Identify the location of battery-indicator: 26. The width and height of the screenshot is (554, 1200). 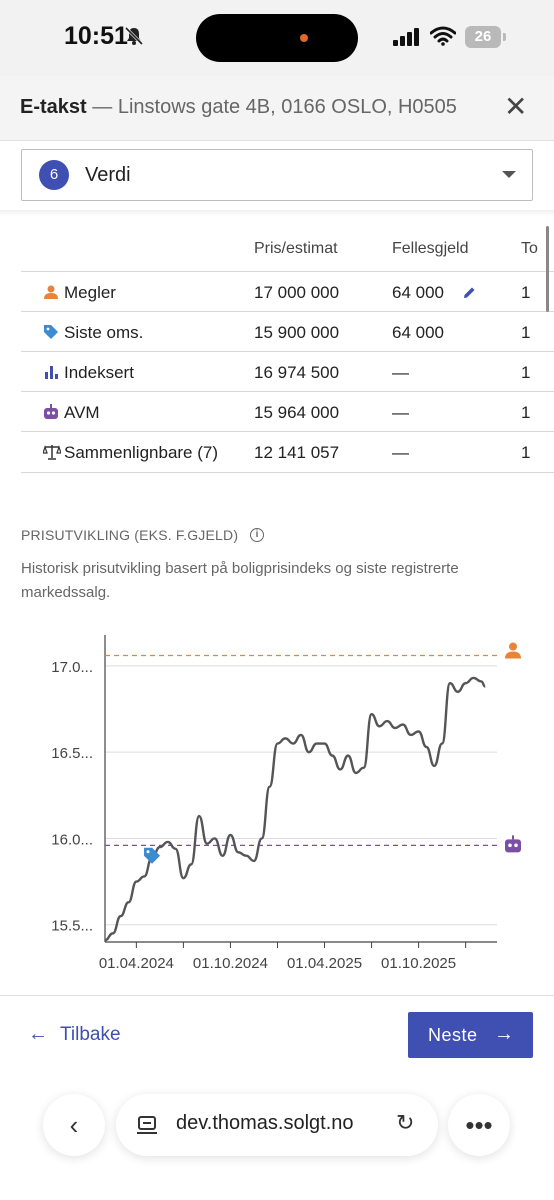
(483, 37).